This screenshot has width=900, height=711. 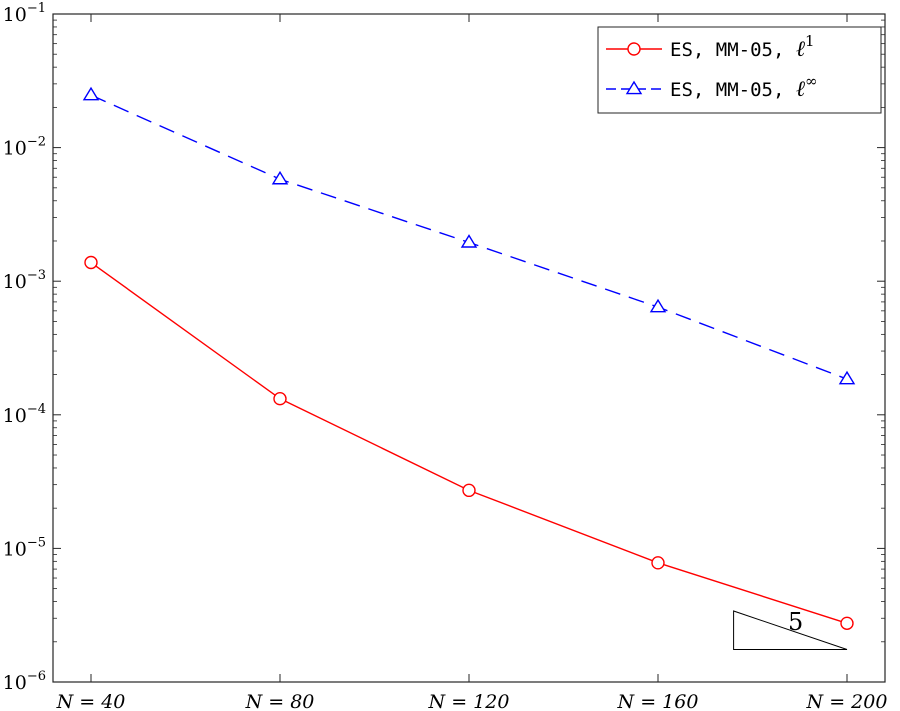 What do you see at coordinates (739, 70) in the screenshot?
I see `legend-box` at bounding box center [739, 70].